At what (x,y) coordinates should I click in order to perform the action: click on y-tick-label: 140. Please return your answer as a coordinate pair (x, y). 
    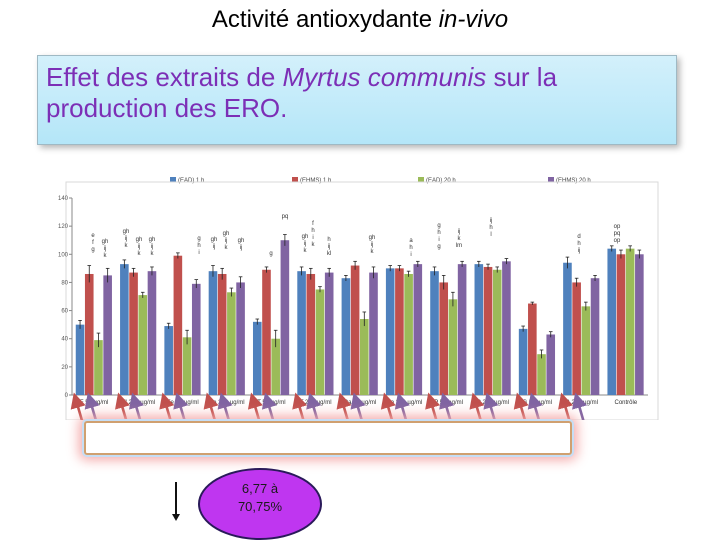
    Looking at the image, I should click on (63, 199).